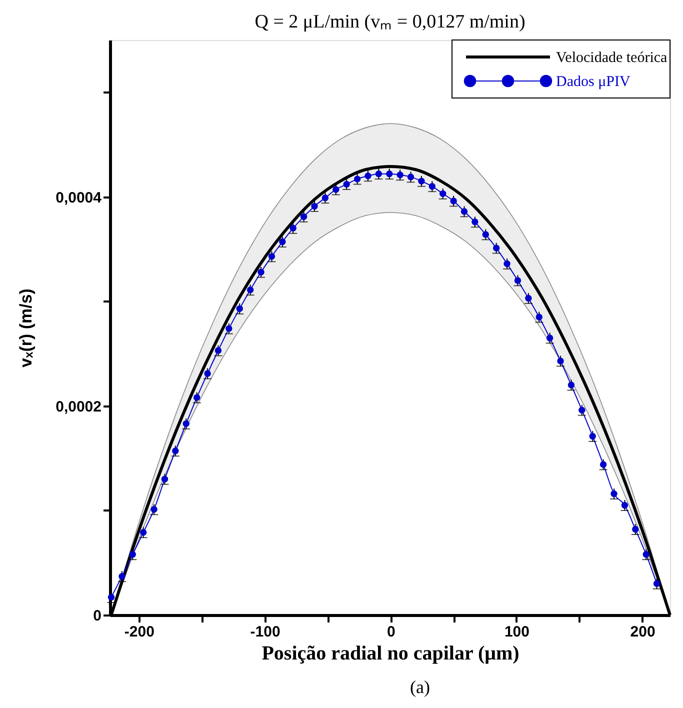 The height and width of the screenshot is (708, 683). What do you see at coordinates (390, 22) in the screenshot?
I see `chart-title: Q = 2 μL/min (vₘ = 0,0127 m/min)` at bounding box center [390, 22].